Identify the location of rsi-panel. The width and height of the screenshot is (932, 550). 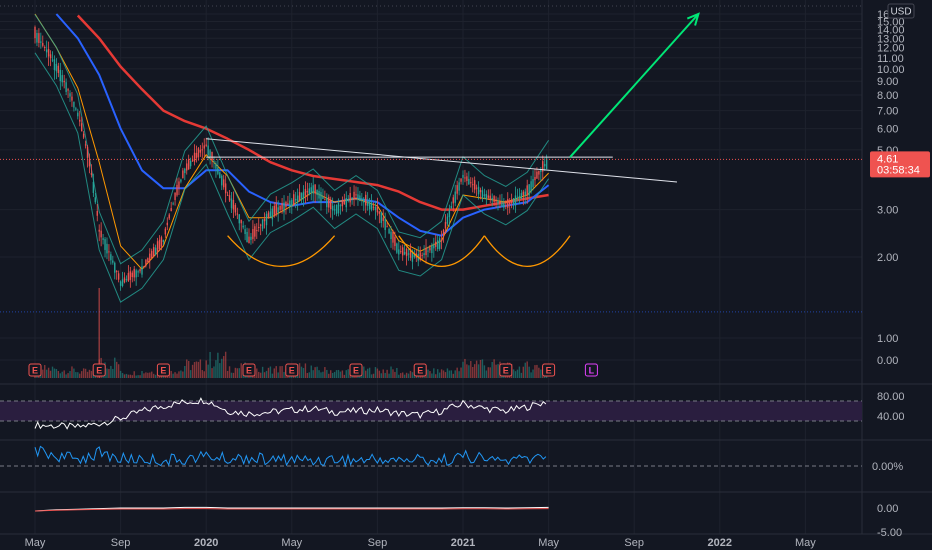
(431, 413).